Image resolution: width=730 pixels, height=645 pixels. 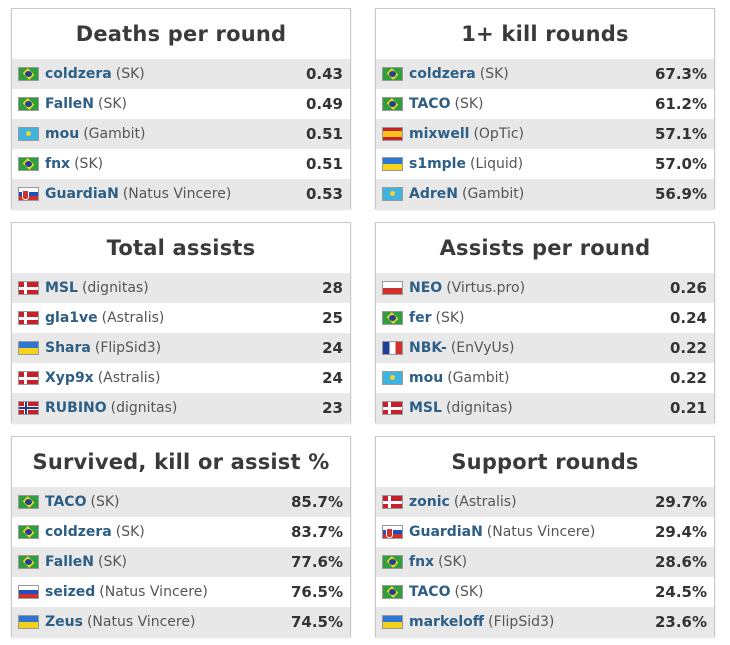 What do you see at coordinates (64, 622) in the screenshot?
I see `player-link: Zeus` at bounding box center [64, 622].